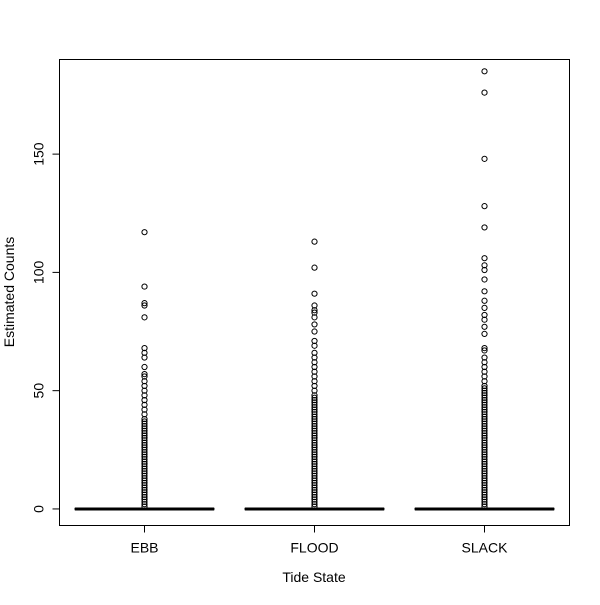 This screenshot has height=605, width=600. Describe the element at coordinates (314, 548) in the screenshot. I see `x-tick-label-flood: FLOOD` at that location.